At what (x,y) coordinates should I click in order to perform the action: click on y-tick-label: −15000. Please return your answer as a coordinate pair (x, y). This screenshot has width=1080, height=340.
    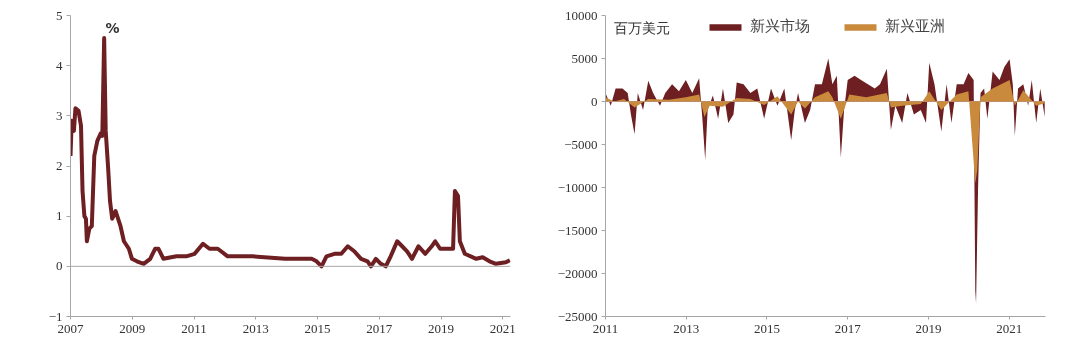
    Looking at the image, I should click on (577, 230).